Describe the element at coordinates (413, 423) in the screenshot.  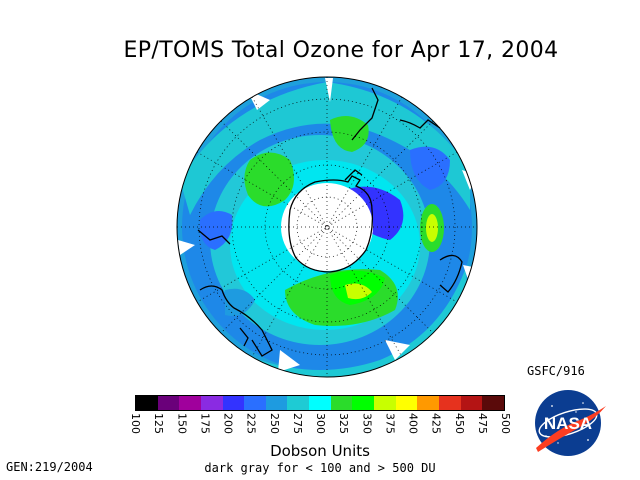
I see `colorbar-tick-label: 400` at that location.